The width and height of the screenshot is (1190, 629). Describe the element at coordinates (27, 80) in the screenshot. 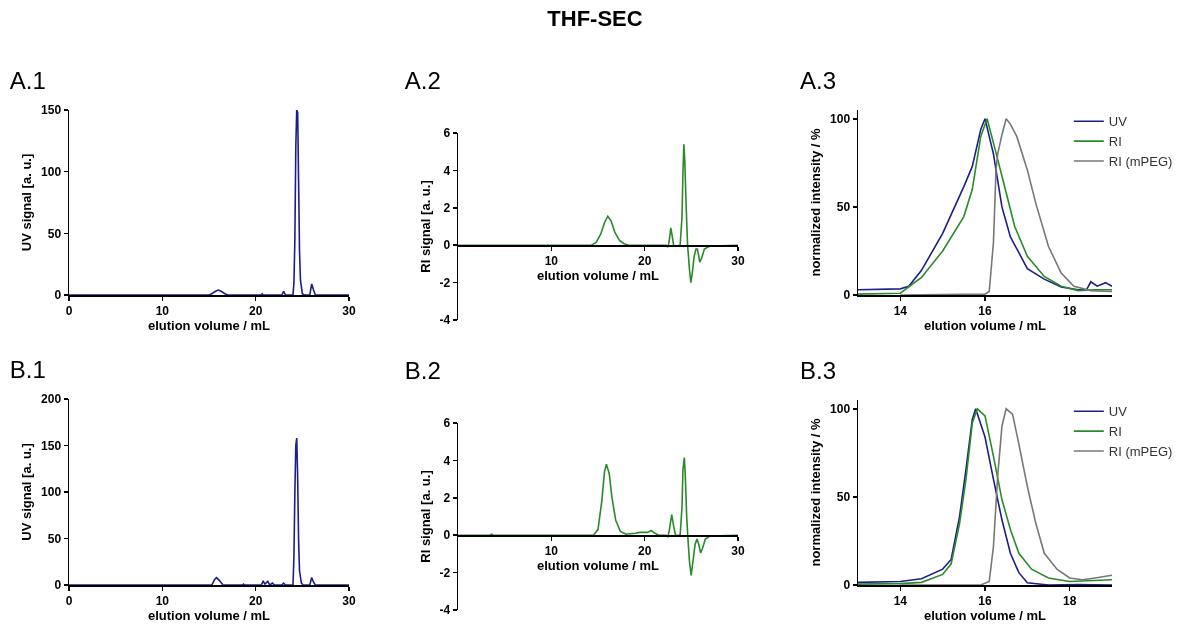

I see `chart-title: A.1` at that location.